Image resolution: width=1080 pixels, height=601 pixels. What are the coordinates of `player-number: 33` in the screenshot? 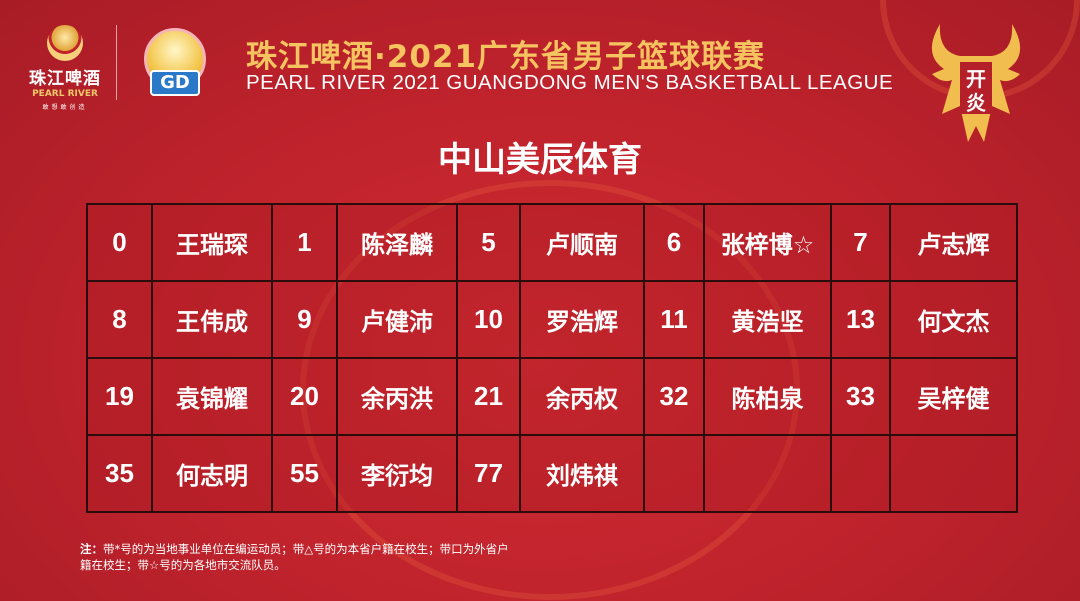 It's located at (860, 396).